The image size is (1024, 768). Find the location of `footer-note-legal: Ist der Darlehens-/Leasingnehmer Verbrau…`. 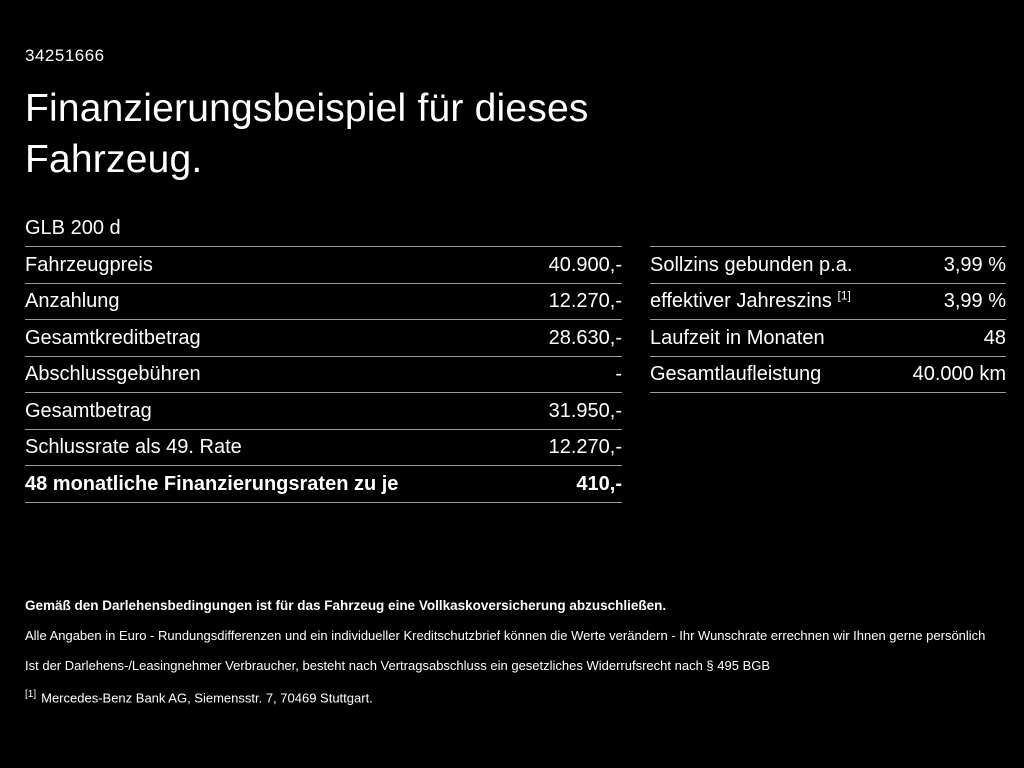

footer-note-legal: Ist der Darlehens-/Leasingnehmer Verbrau… is located at coordinates (398, 665).